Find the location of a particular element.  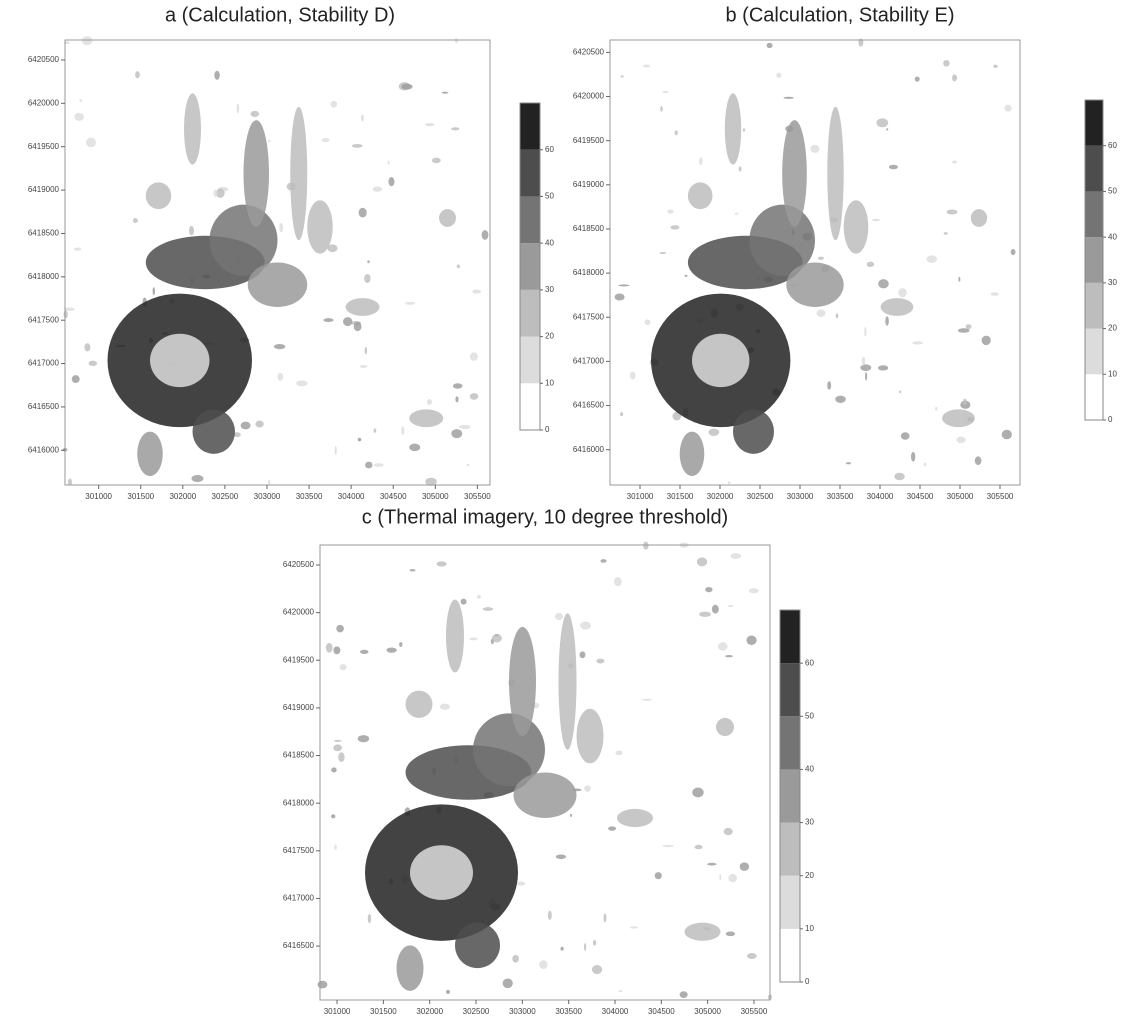

colorbar-label: 40 is located at coordinates (549, 242).